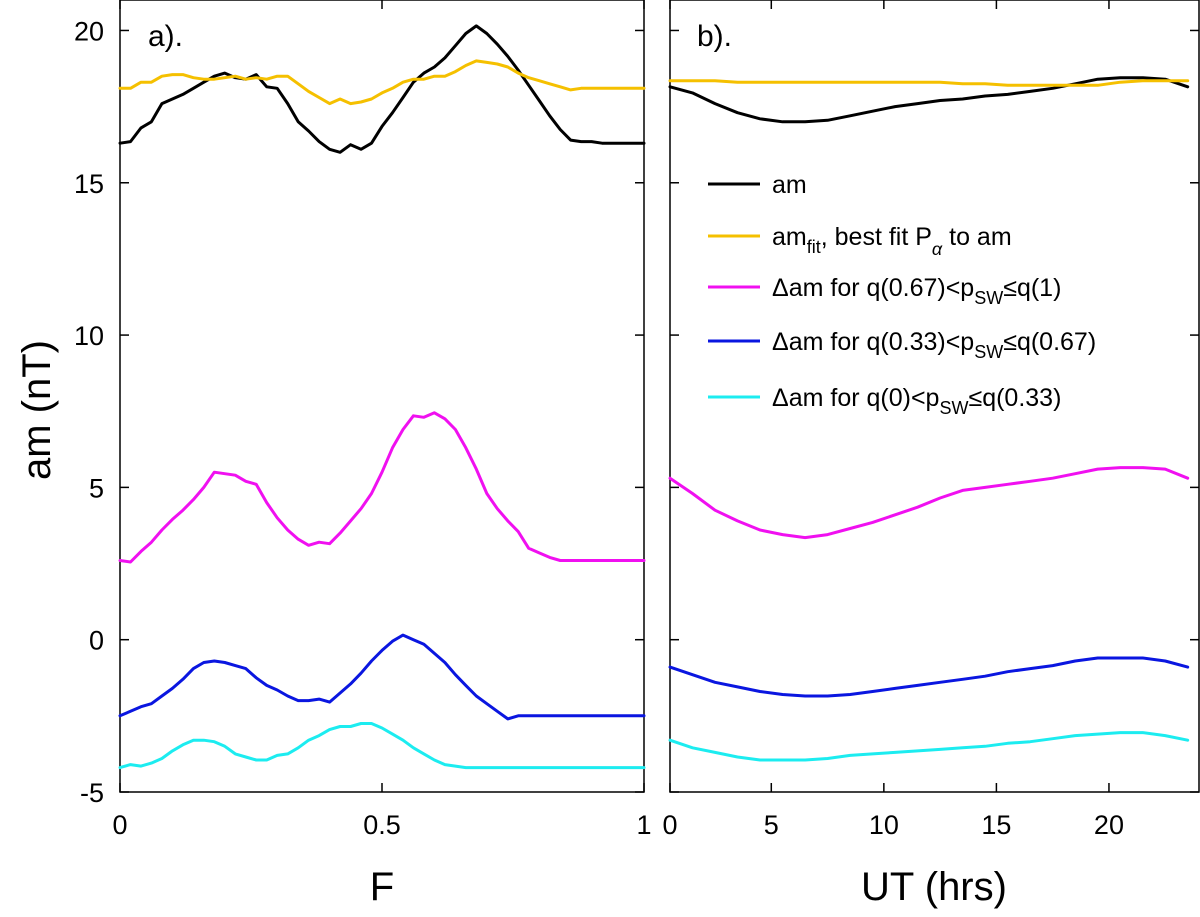  Describe the element at coordinates (89, 31) in the screenshot. I see `y-tick-label: 20` at that location.